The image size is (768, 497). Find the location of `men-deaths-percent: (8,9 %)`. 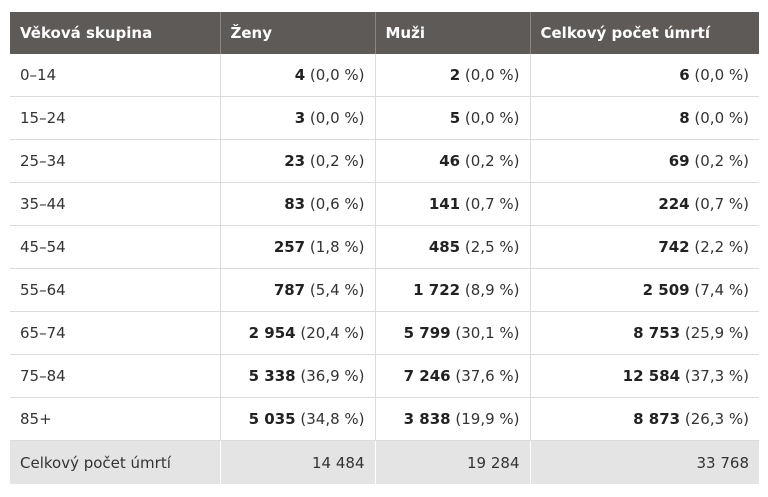

men-deaths-percent: (8,9 %) is located at coordinates (492, 290).